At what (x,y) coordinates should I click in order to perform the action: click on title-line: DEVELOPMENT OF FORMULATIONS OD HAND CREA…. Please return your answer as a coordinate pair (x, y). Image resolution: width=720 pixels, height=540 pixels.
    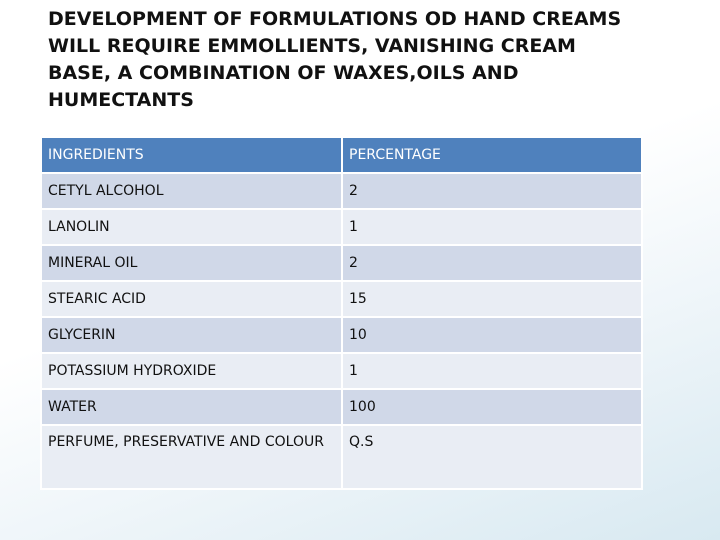
    Looking at the image, I should click on (335, 19).